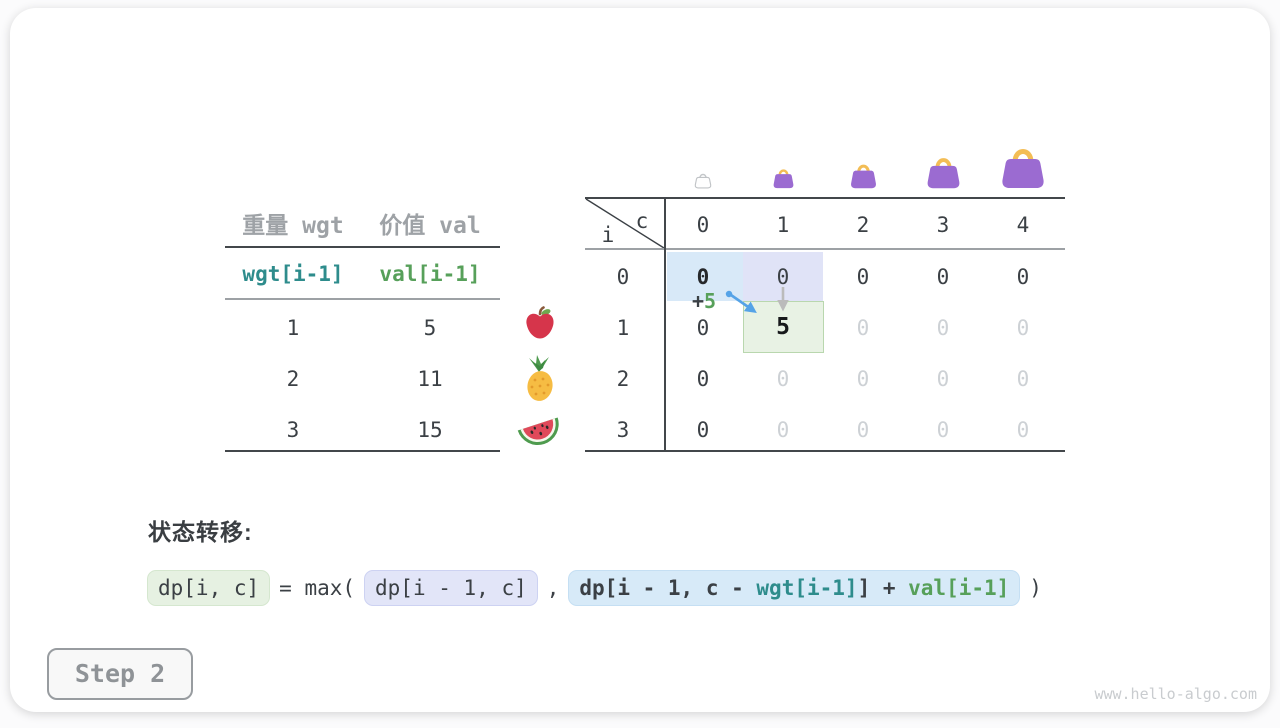 Image resolution: width=1280 pixels, height=728 pixels. What do you see at coordinates (317, 588) in the screenshot?
I see `formula-equals: = max(` at bounding box center [317, 588].